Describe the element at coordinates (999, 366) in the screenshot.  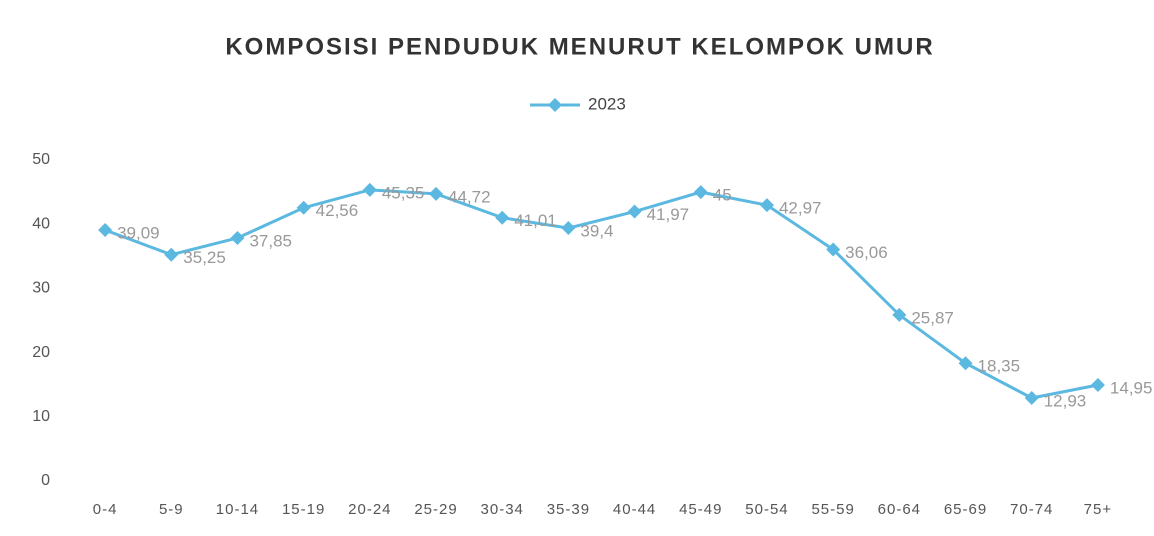
I see `data-label: 18,35` at that location.